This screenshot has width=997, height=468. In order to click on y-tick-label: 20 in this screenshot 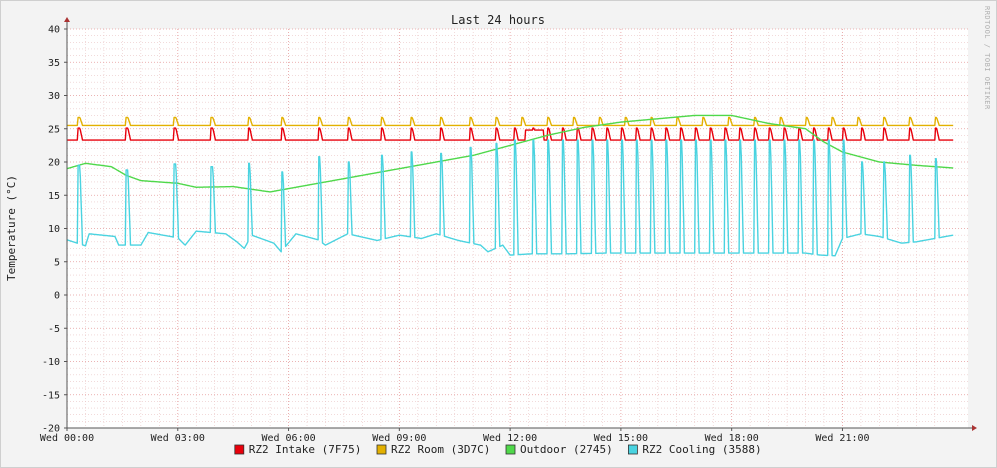, I will do `click(54, 163)`.